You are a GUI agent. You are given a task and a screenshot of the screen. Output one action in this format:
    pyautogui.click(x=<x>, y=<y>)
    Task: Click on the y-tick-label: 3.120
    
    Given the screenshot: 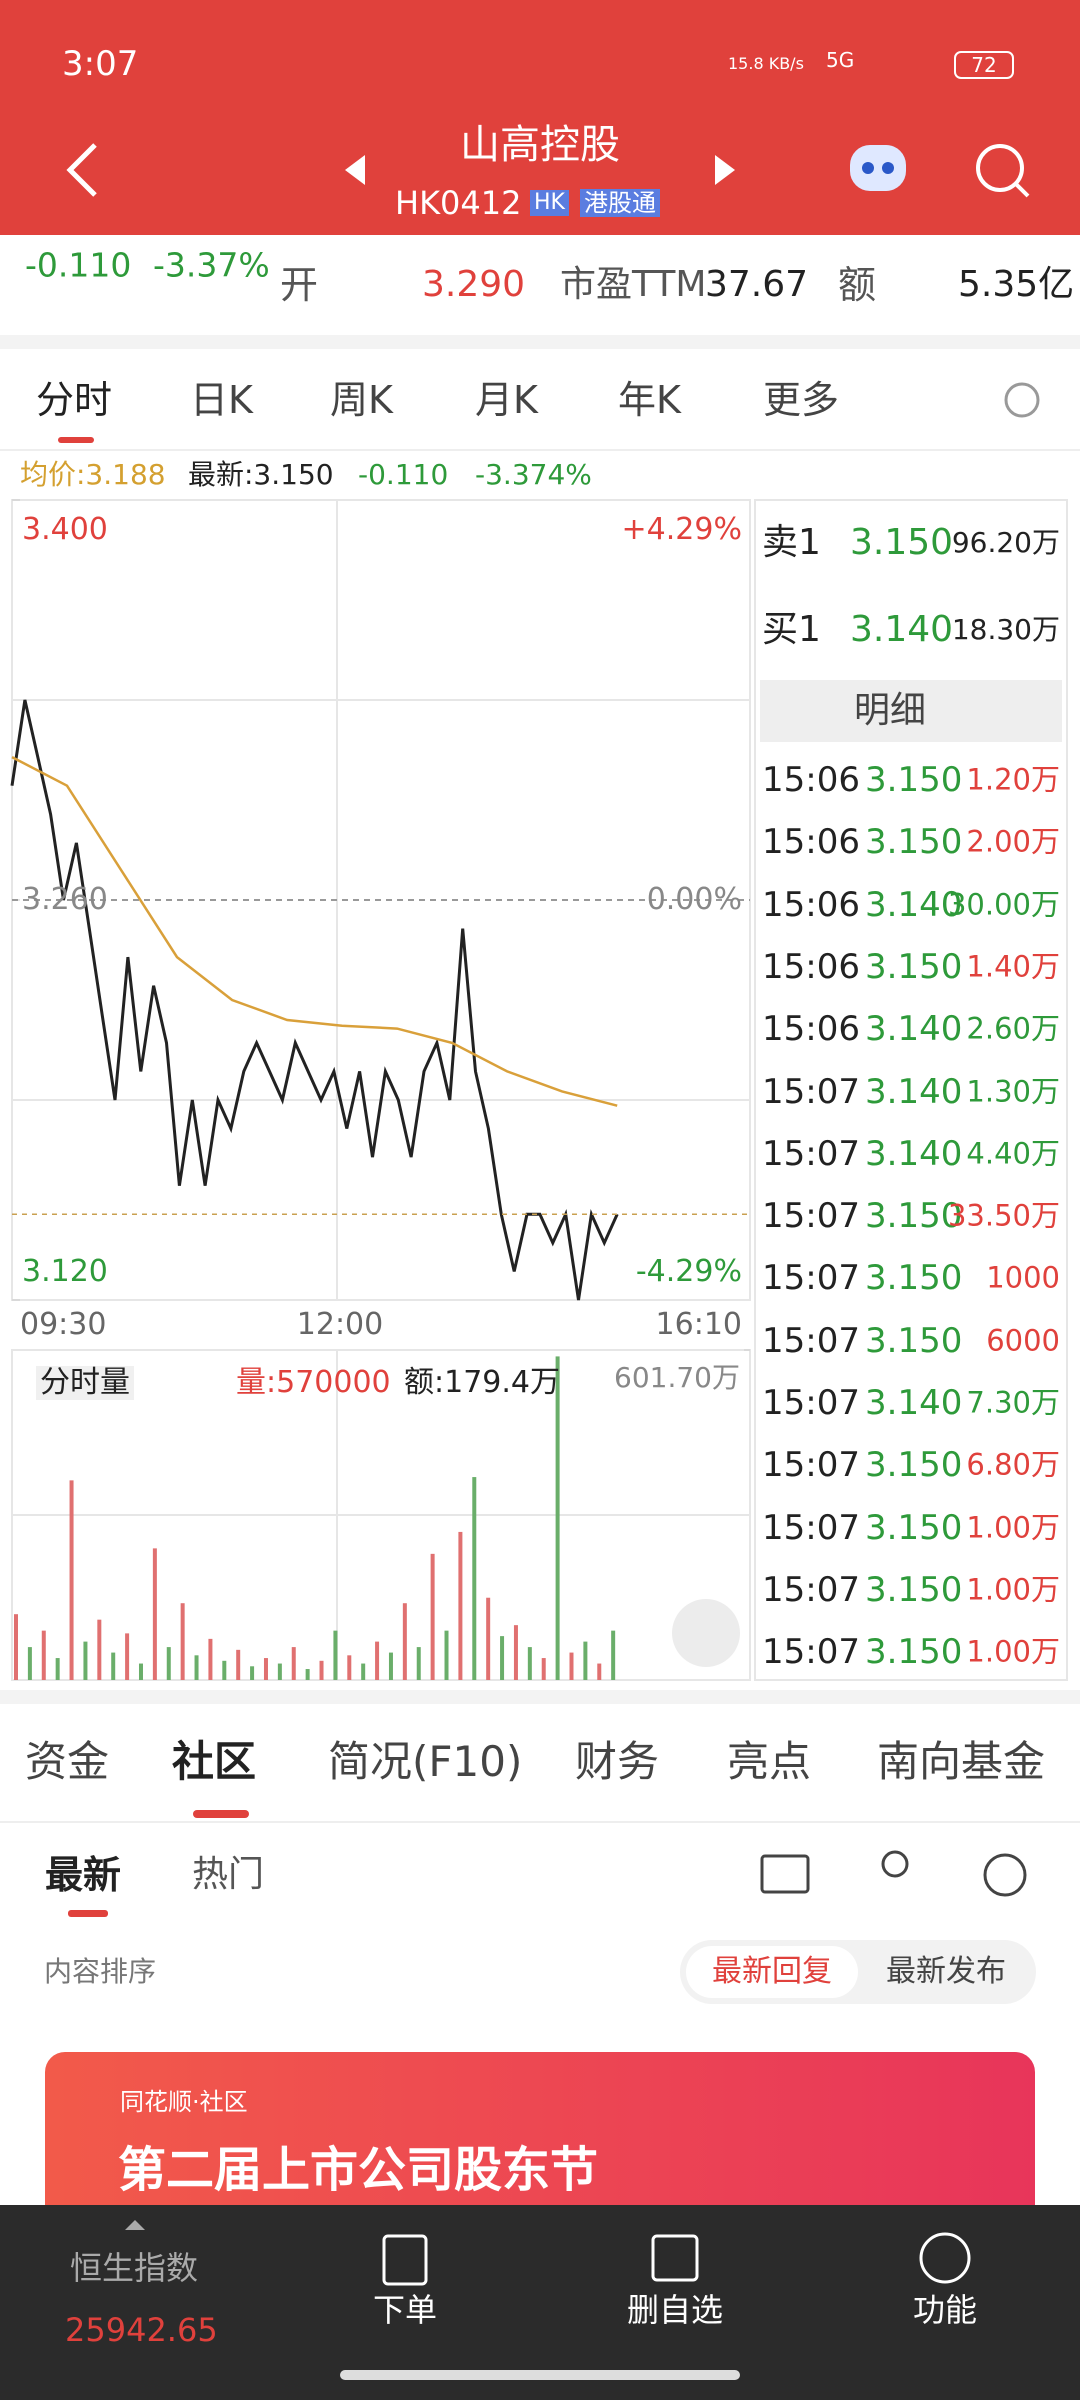 What is the action you would take?
    pyautogui.click(x=65, y=1271)
    